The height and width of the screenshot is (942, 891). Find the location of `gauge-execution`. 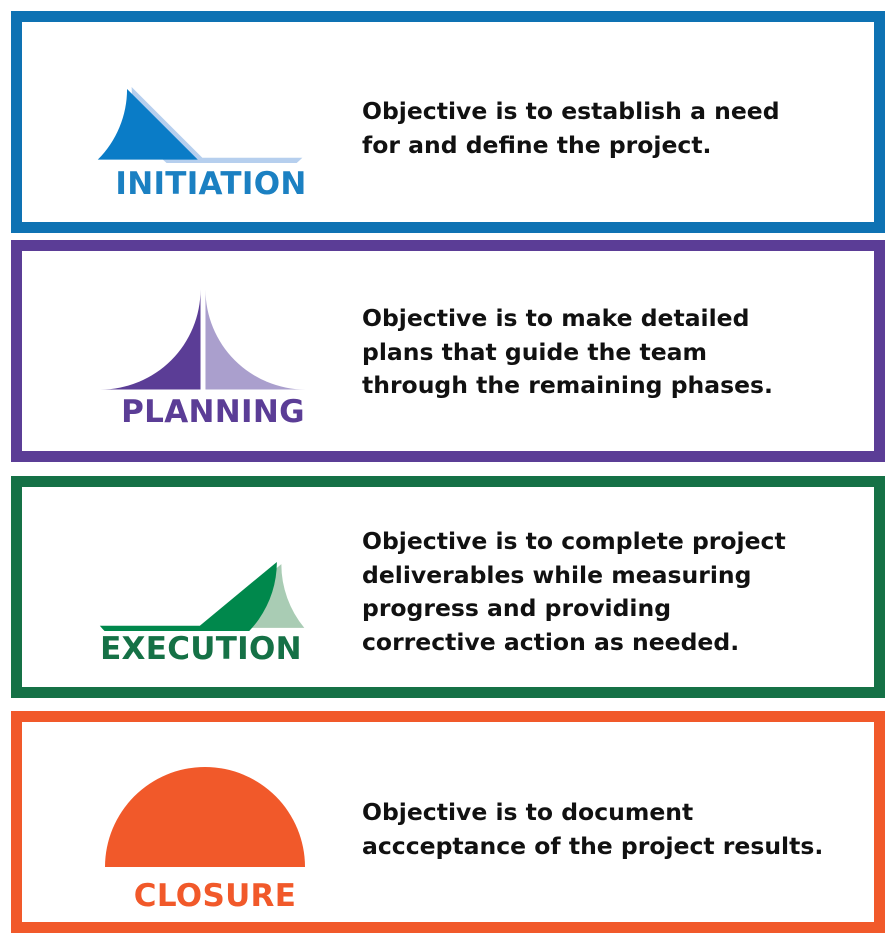

gauge-execution is located at coordinates (202, 596).